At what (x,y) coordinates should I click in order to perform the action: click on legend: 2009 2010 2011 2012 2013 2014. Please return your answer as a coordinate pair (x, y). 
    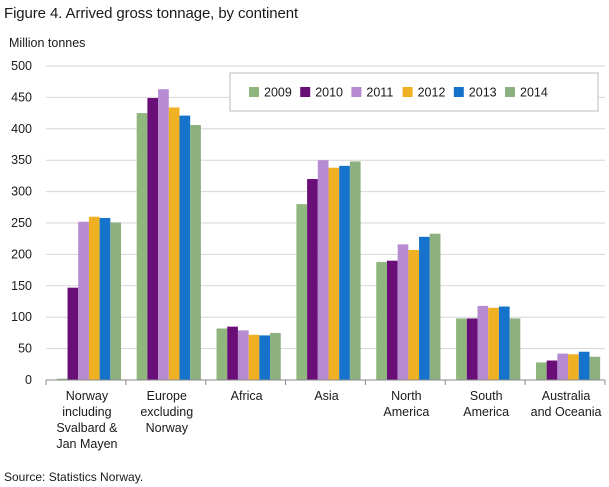
    Looking at the image, I should click on (414, 92).